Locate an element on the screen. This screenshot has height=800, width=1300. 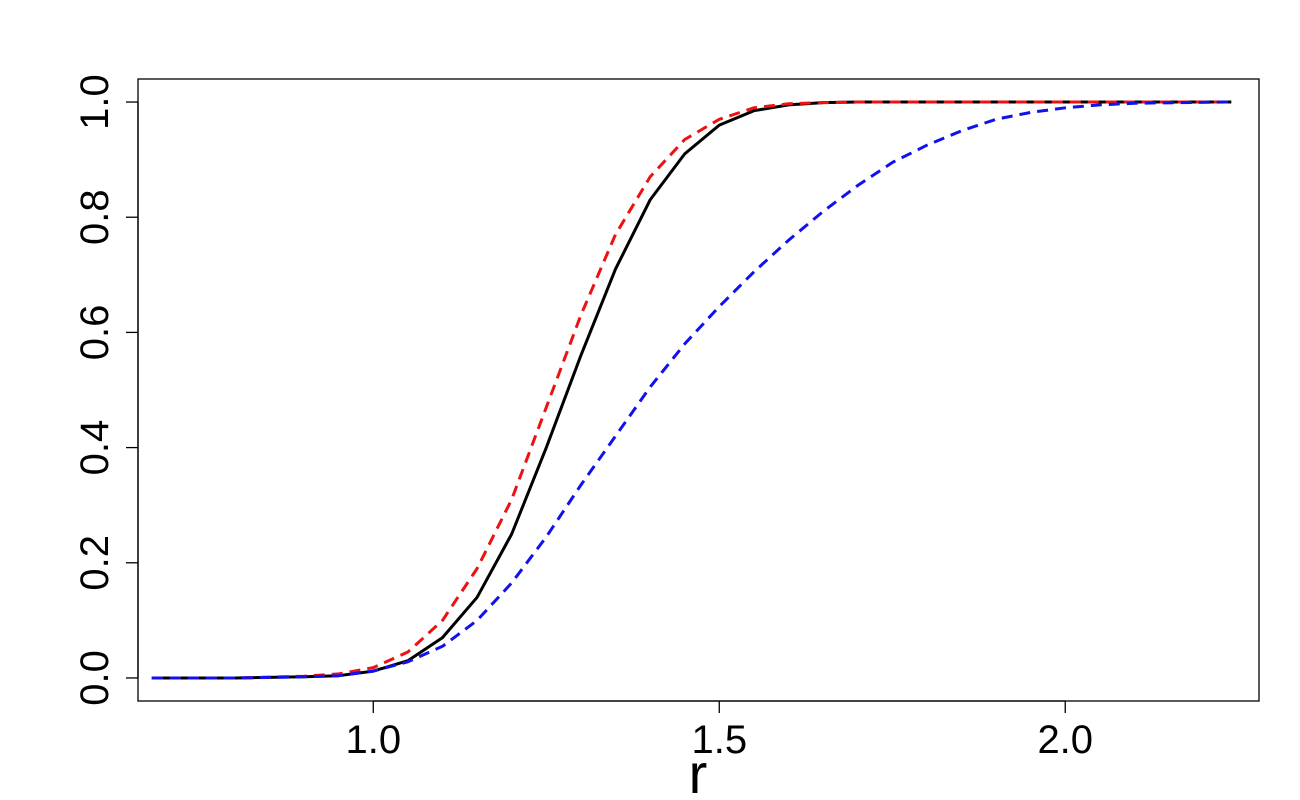
x-axis: 1.0 1.5 2.0 is located at coordinates (719, 731).